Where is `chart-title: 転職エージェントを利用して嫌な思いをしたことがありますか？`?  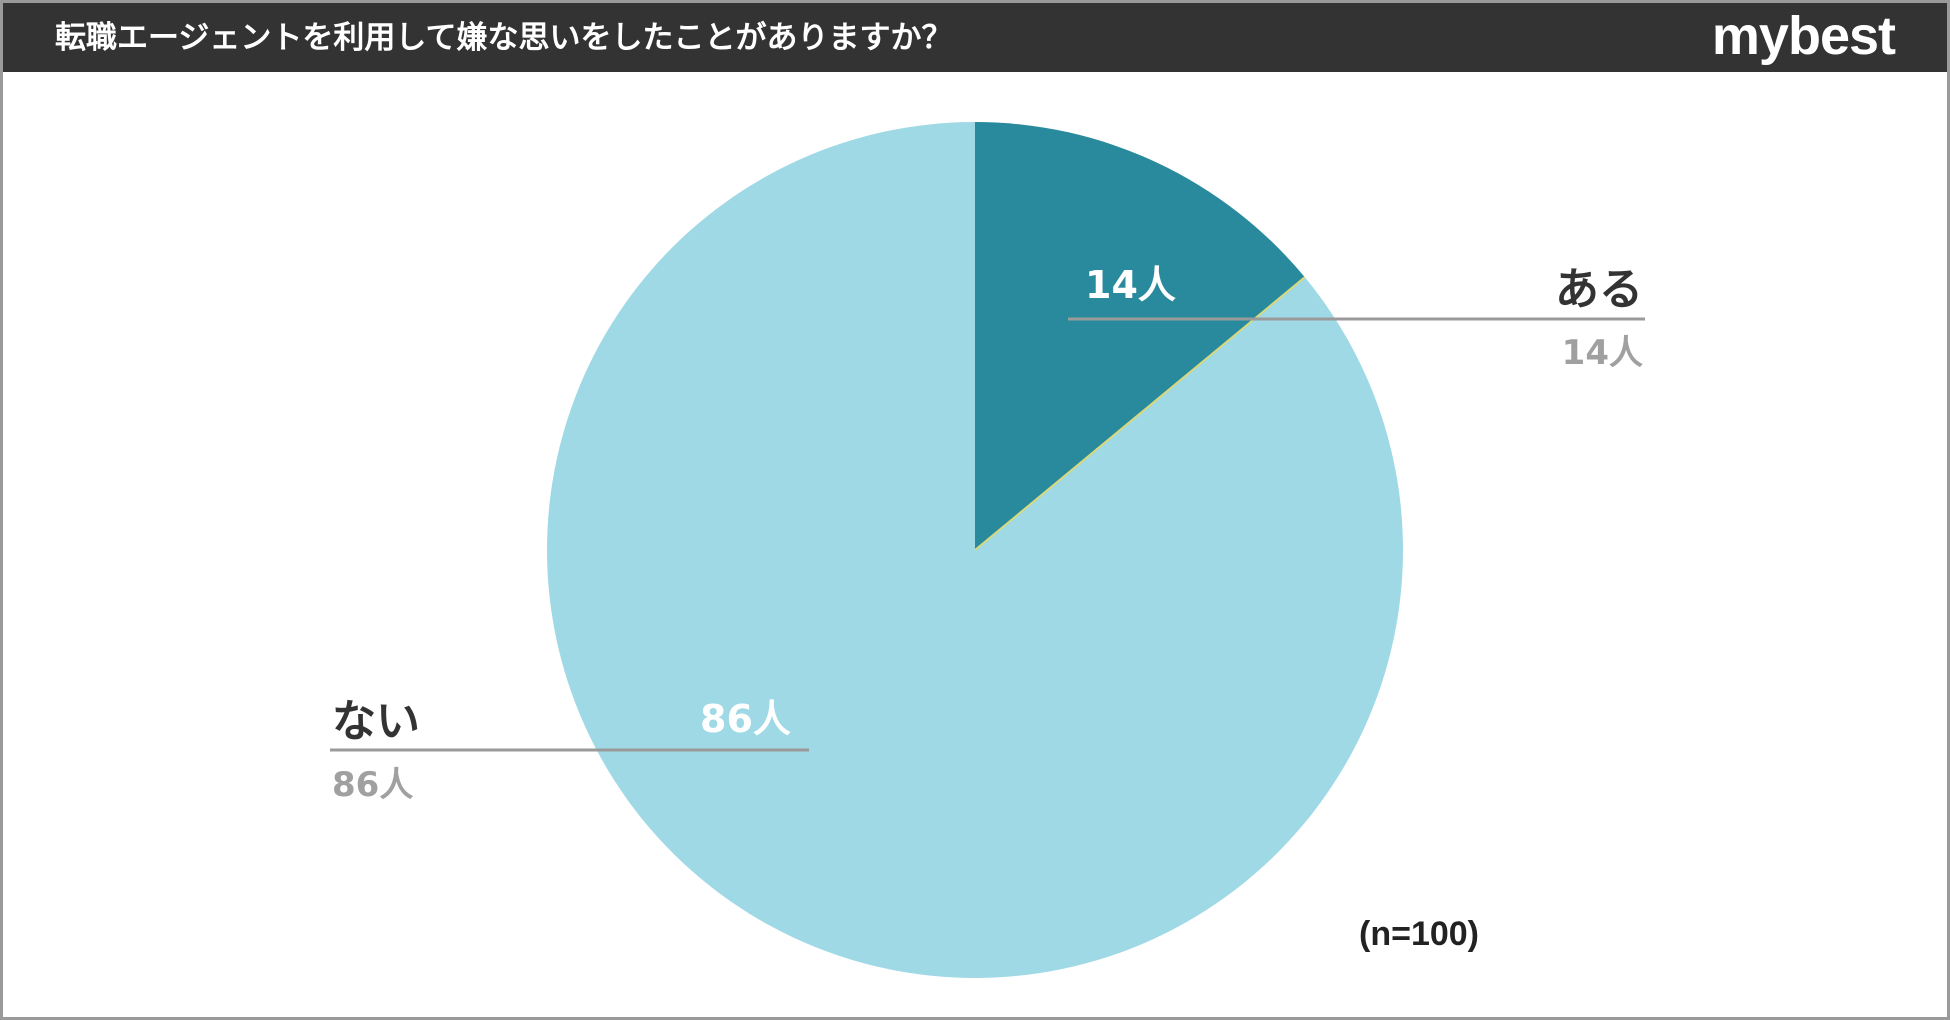 chart-title: 転職エージェントを利用して嫌な思いをしたことがありますか？ is located at coordinates (504, 38).